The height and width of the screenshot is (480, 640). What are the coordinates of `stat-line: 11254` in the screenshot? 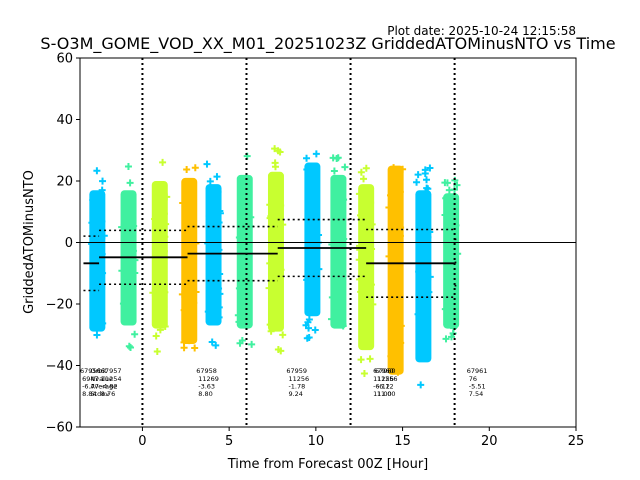 It's located at (111, 379).